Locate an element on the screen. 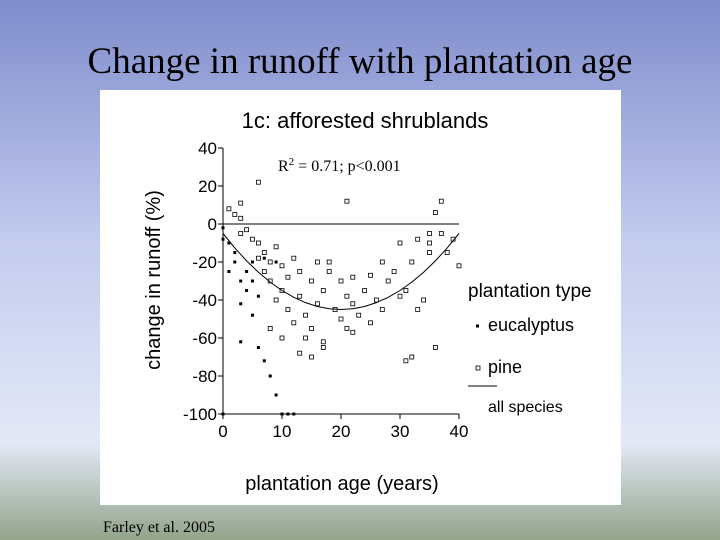 The height and width of the screenshot is (540, 720). annotation-rest: = 0.71; p<0.001 is located at coordinates (347, 166).